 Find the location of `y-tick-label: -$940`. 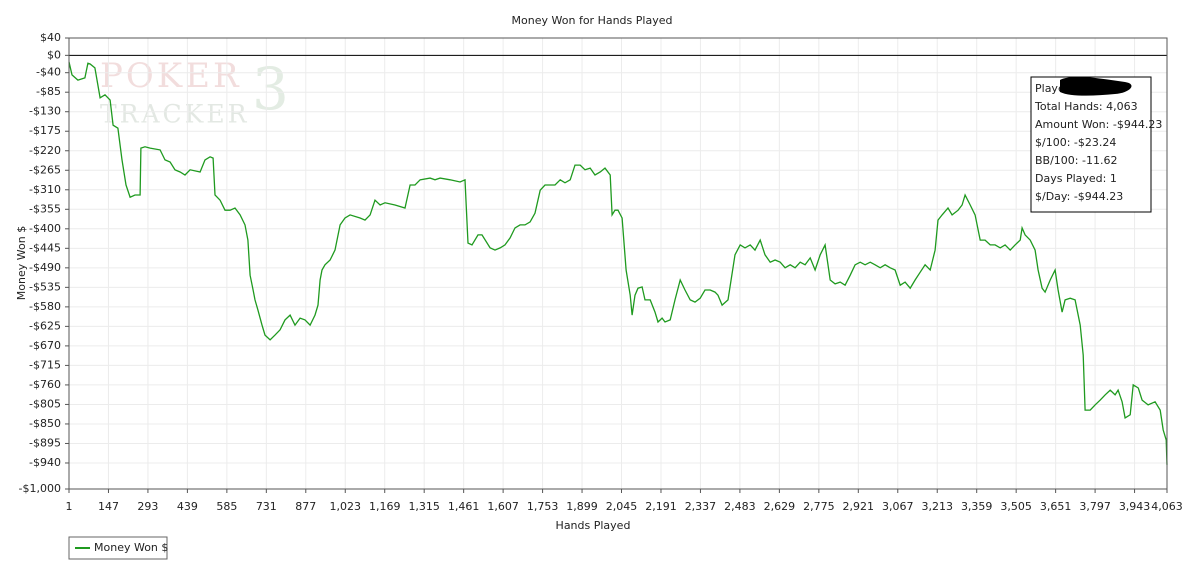

y-tick-label: -$940 is located at coordinates (45, 462).